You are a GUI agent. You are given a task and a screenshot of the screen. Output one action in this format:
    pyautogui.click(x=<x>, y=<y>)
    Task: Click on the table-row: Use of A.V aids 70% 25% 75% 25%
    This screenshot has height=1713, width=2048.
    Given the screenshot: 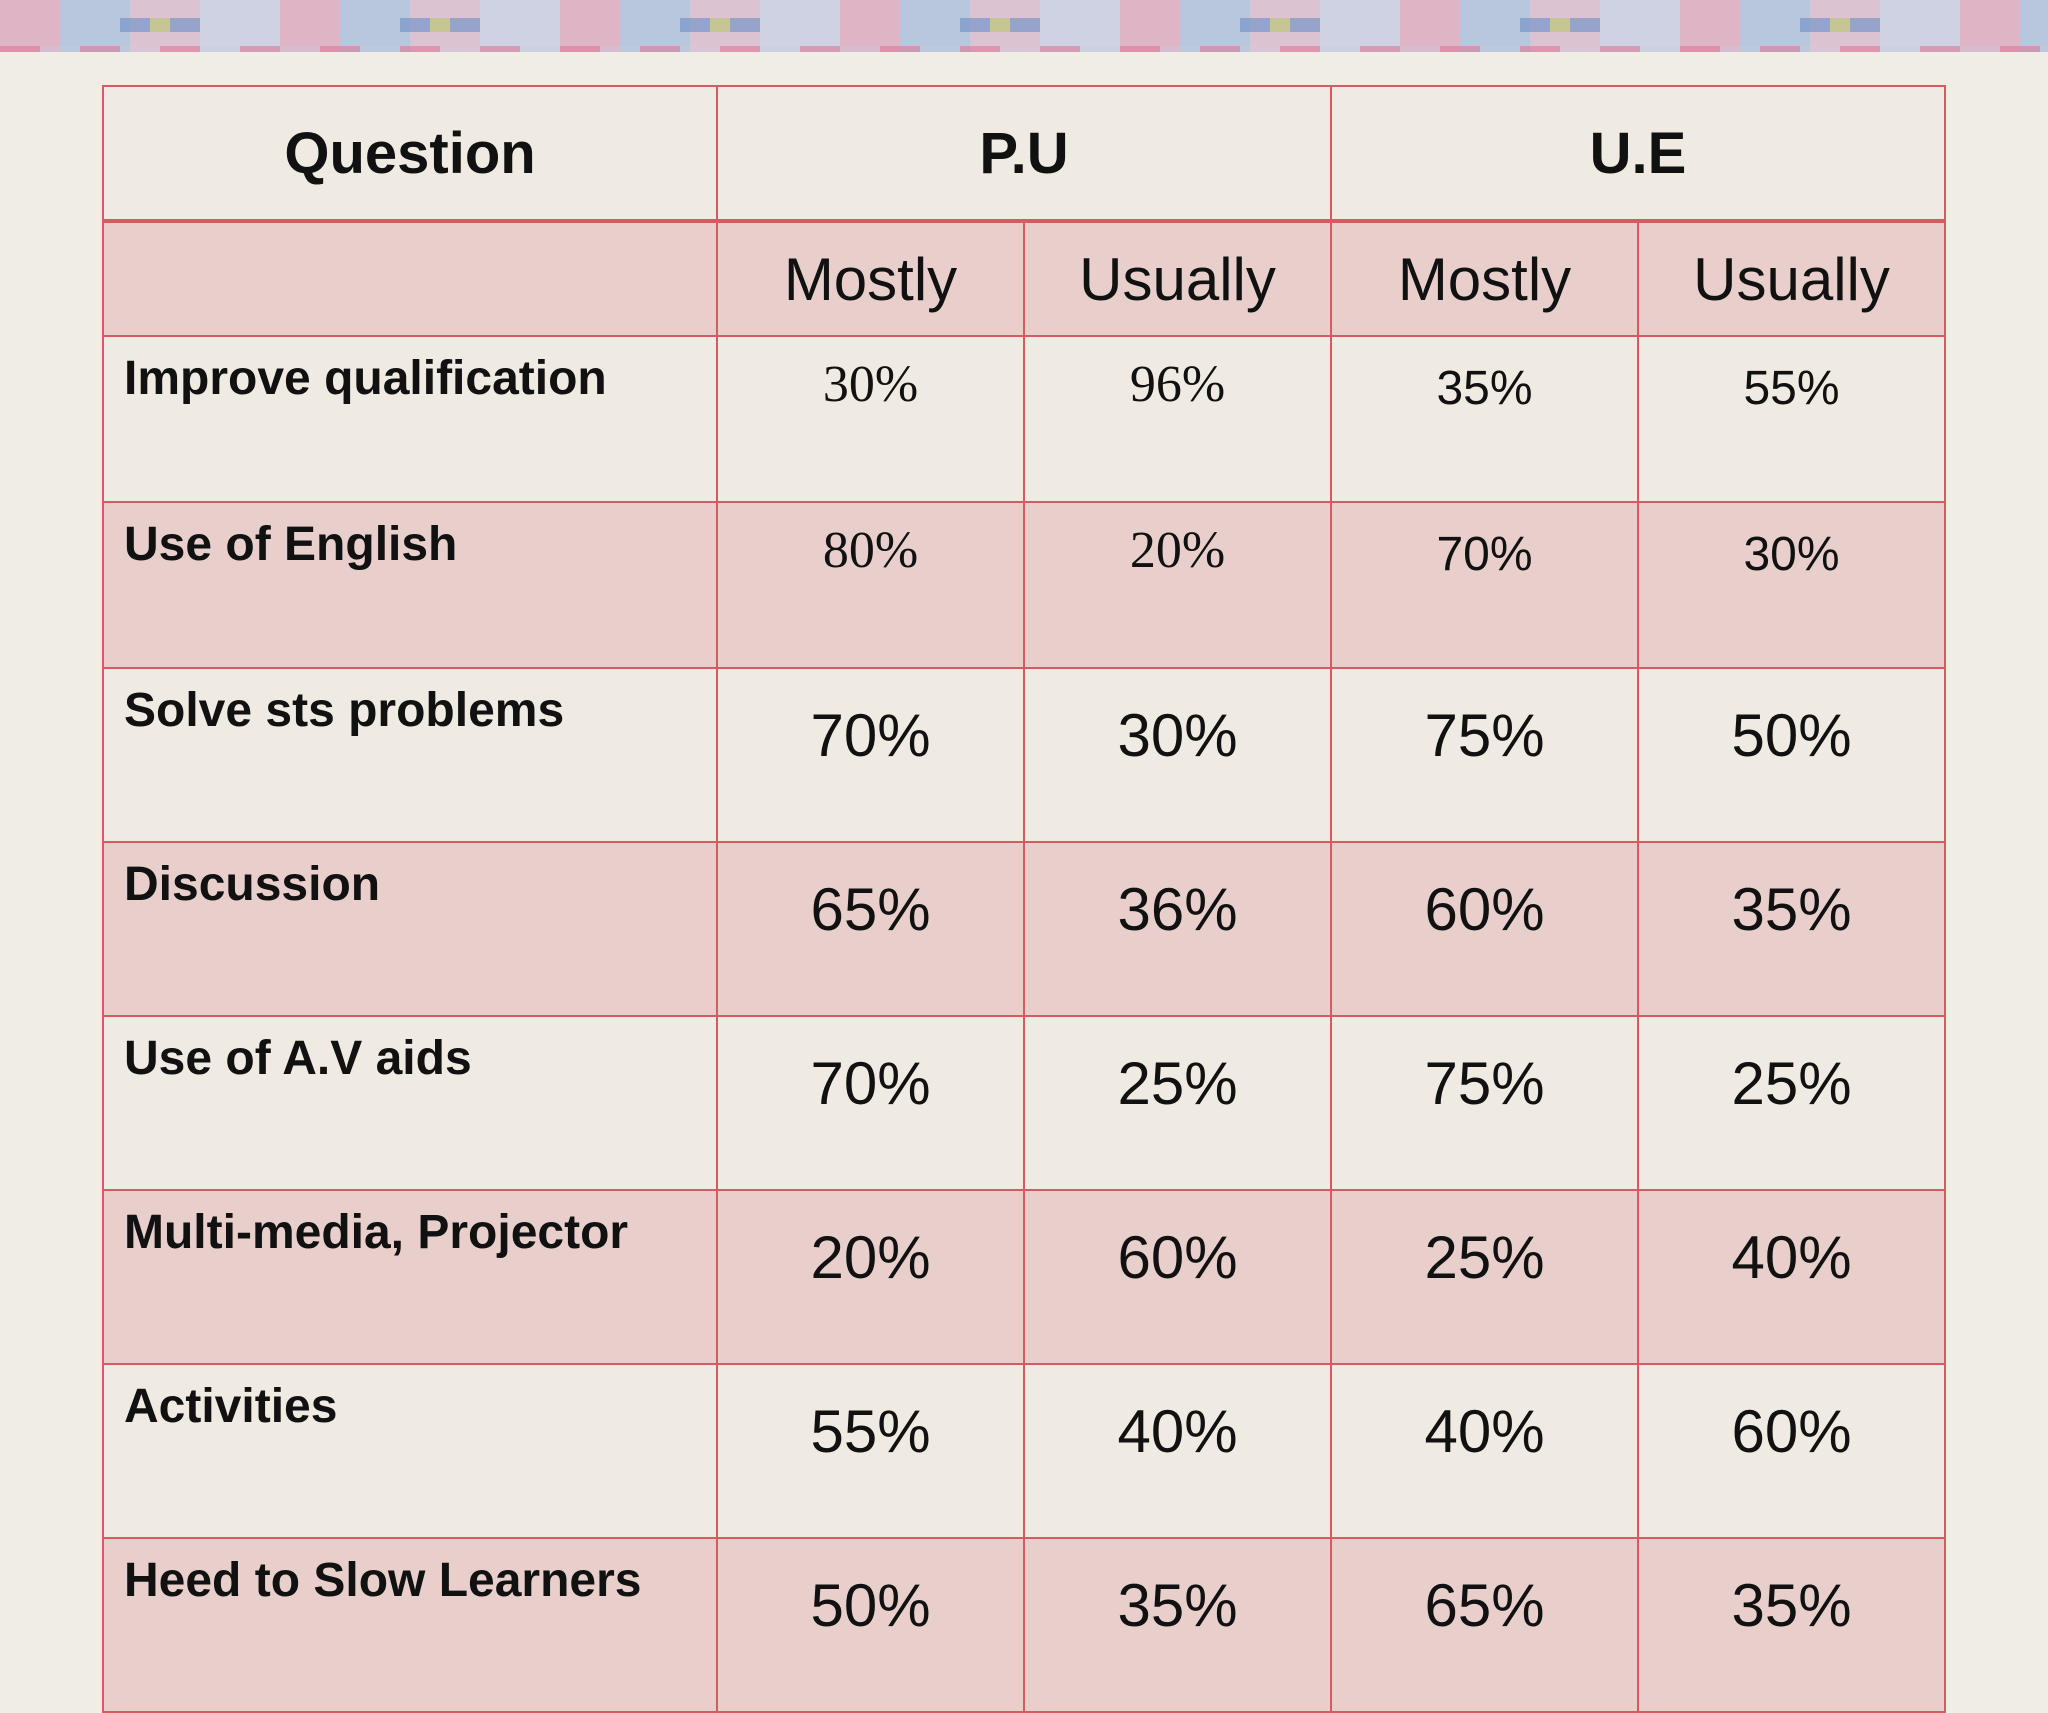 What is the action you would take?
    pyautogui.click(x=1024, y=1103)
    